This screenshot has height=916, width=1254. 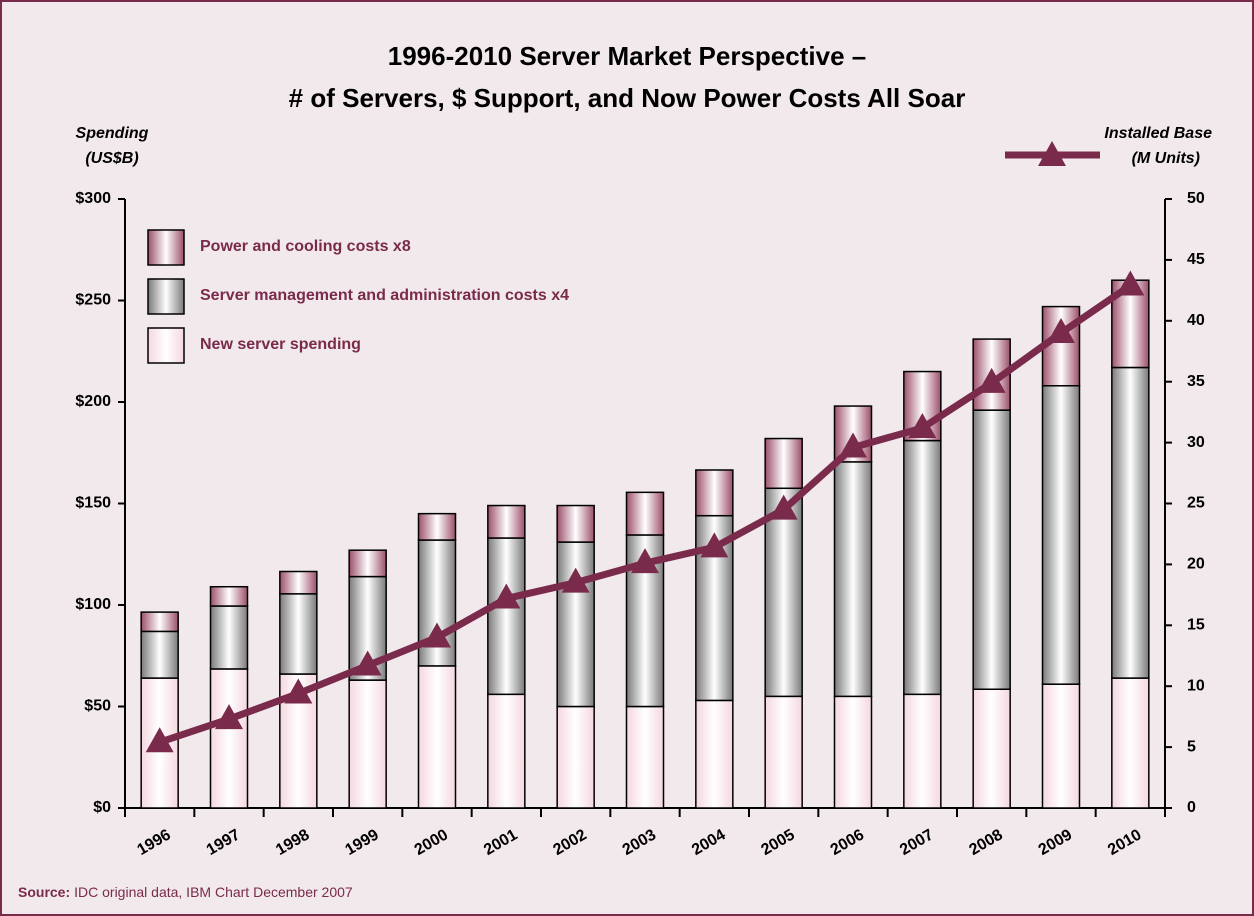 What do you see at coordinates (44, 892) in the screenshot?
I see `source-label: Source:` at bounding box center [44, 892].